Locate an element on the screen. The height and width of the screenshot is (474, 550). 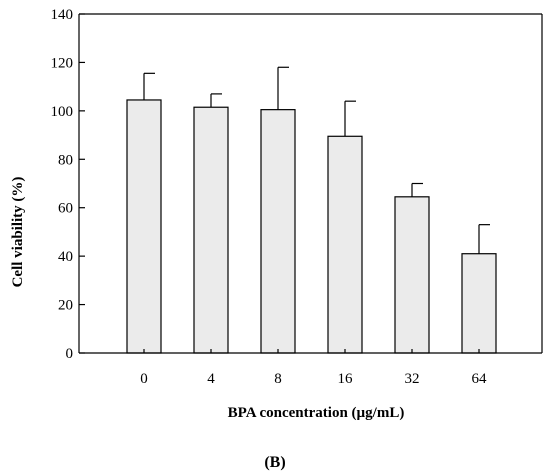
y-tick-label-3: 60 is located at coordinates (65, 209).